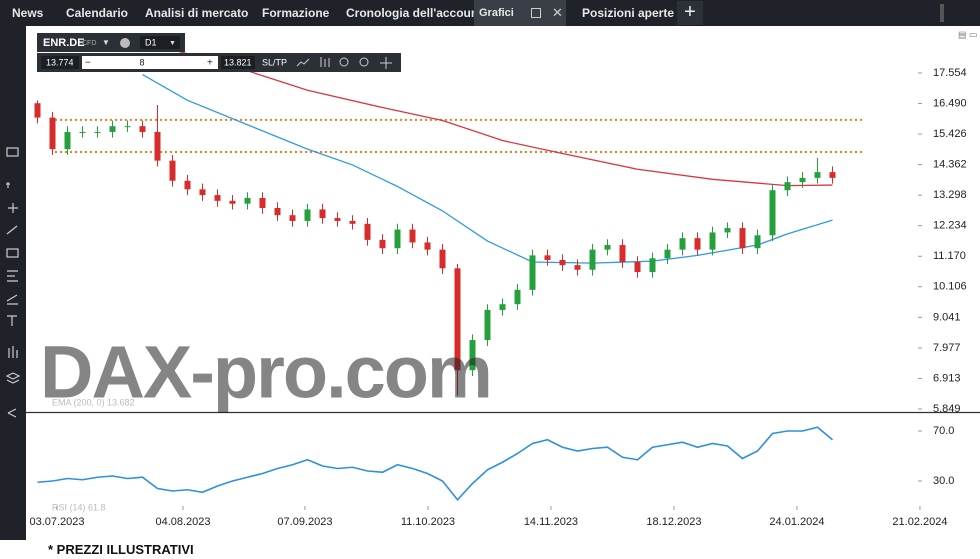  I want to click on x-tick-label: 21.02.2024, so click(919, 522).